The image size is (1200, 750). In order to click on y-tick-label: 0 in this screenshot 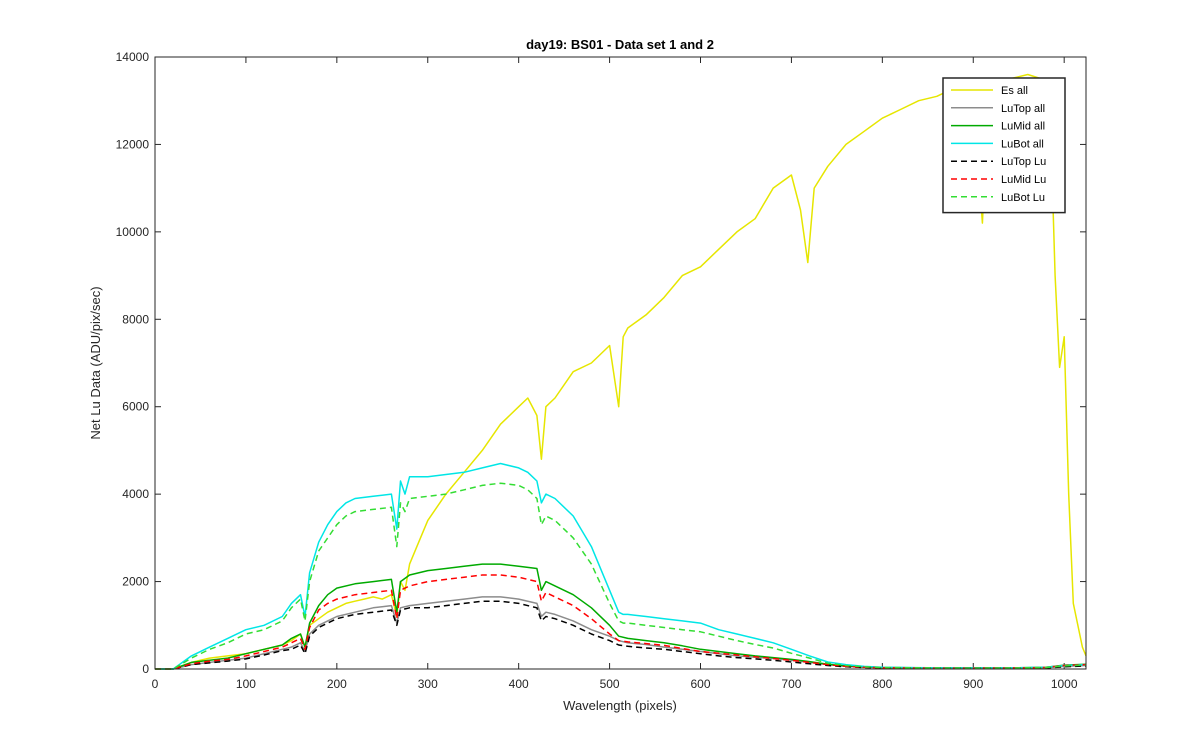, I will do `click(145, 669)`.